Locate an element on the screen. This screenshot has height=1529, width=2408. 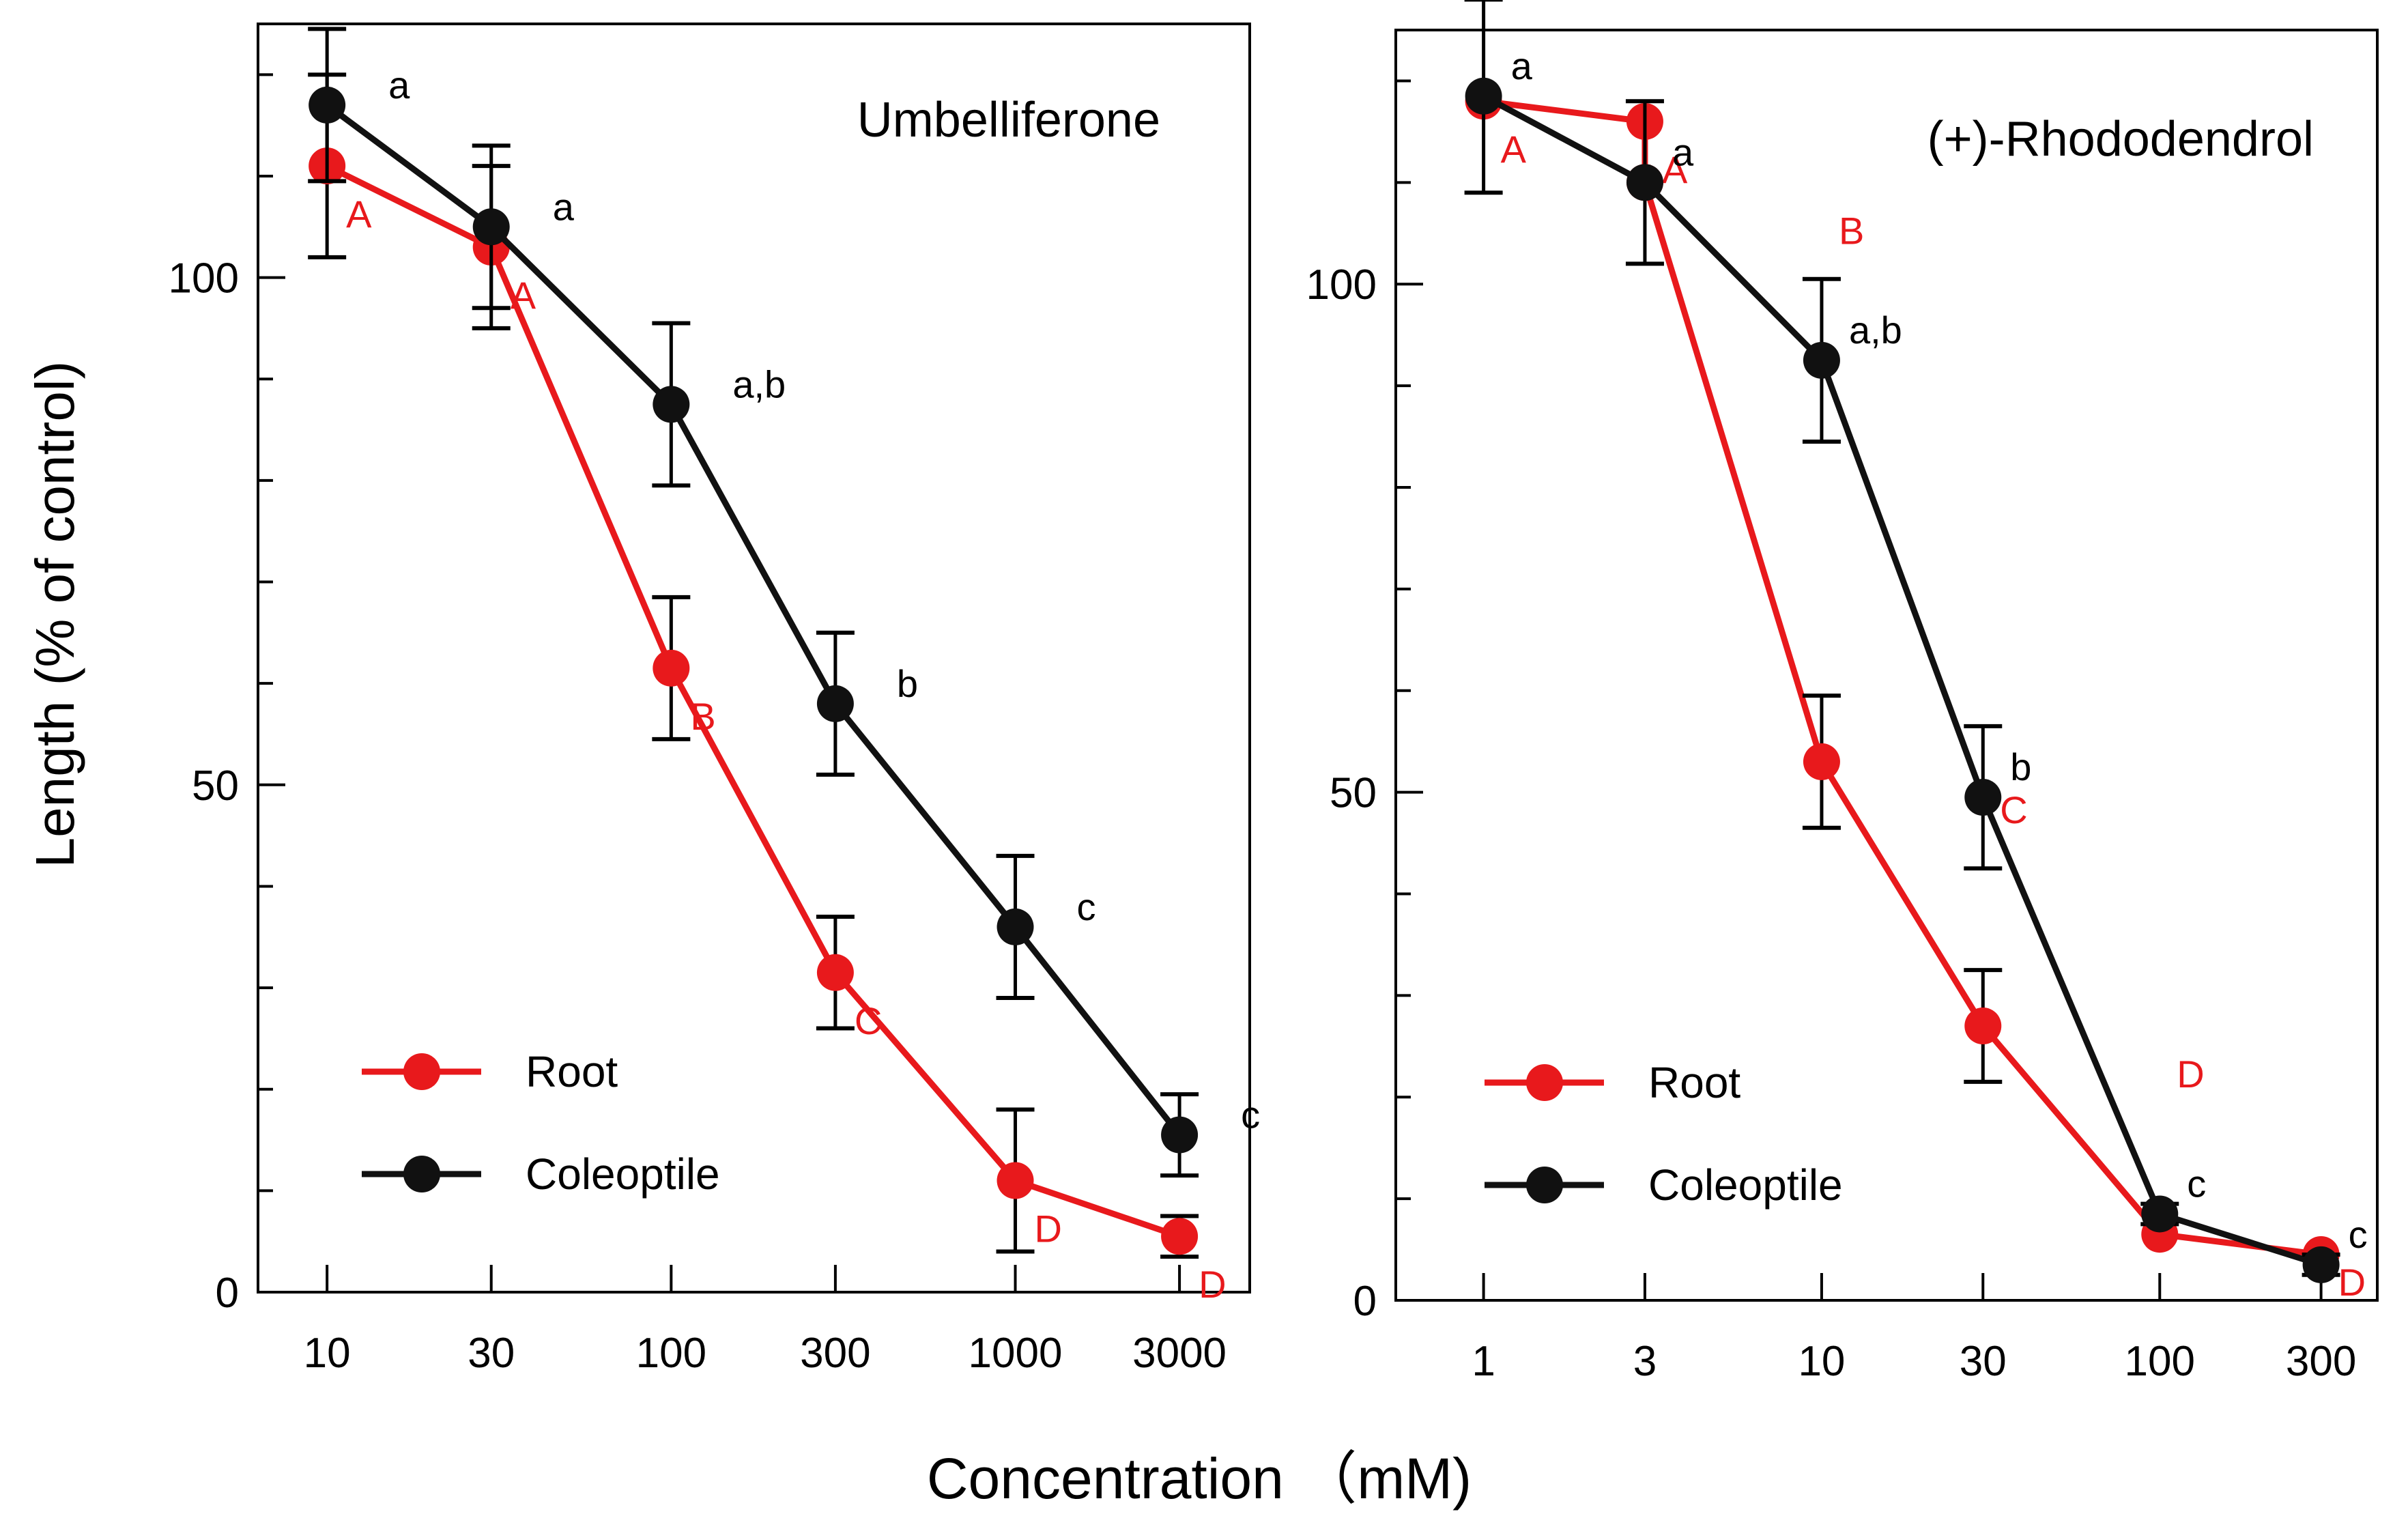
panel-title: Umbelliferone is located at coordinates (1008, 120).